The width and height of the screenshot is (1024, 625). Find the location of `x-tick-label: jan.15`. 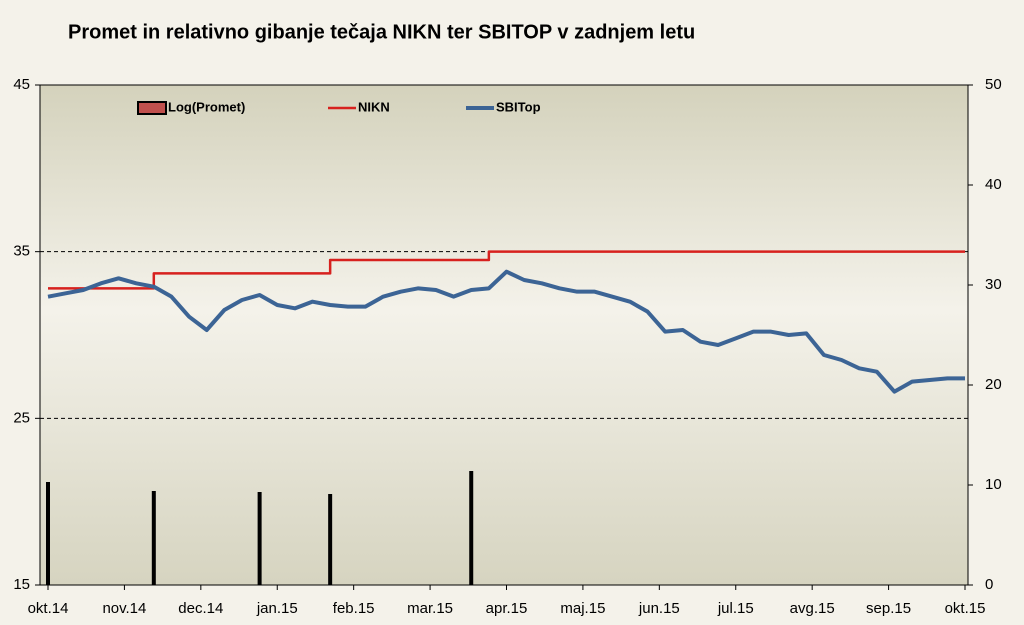

x-tick-label: jan.15 is located at coordinates (277, 608).